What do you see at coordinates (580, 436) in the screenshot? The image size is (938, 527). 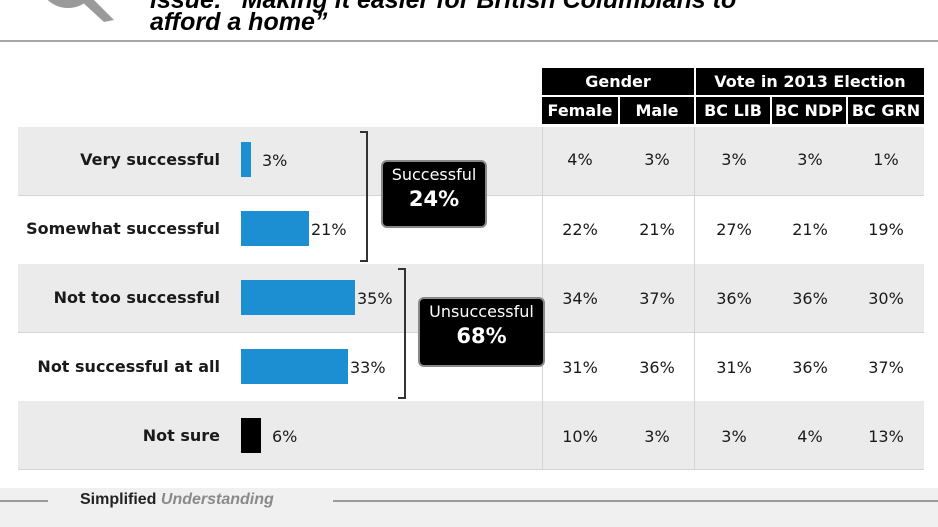 I see `table-cell: 10%` at bounding box center [580, 436].